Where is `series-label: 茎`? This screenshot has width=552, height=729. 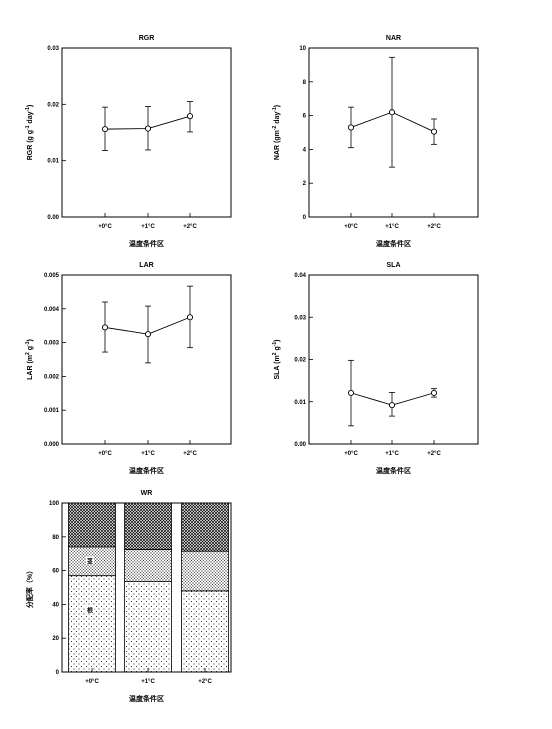 series-label: 茎 is located at coordinates (90, 561).